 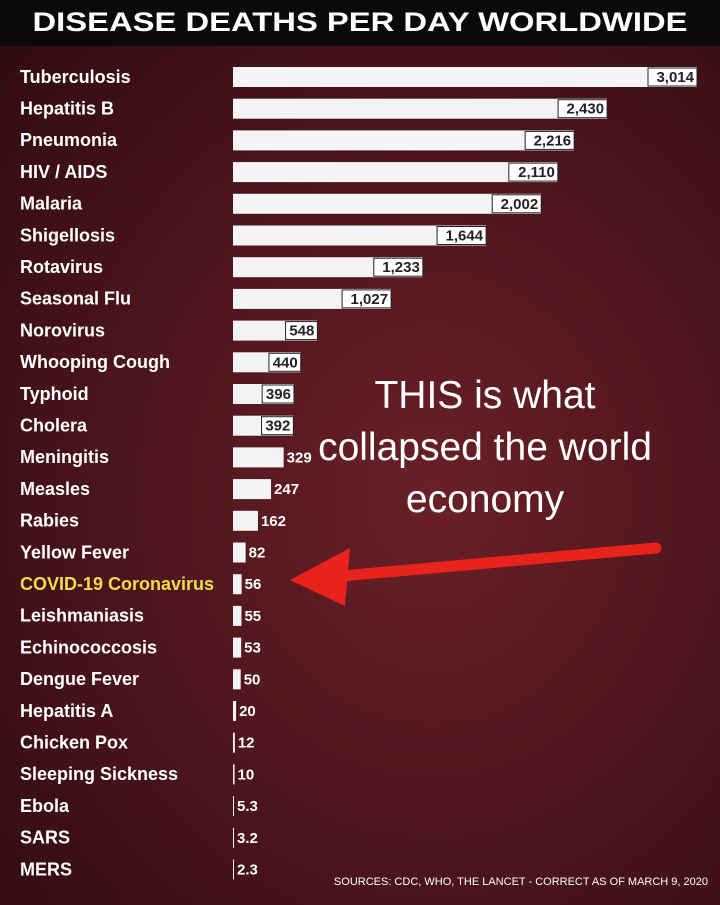 What do you see at coordinates (675, 77) in the screenshot?
I see `value-label: 3,014` at bounding box center [675, 77].